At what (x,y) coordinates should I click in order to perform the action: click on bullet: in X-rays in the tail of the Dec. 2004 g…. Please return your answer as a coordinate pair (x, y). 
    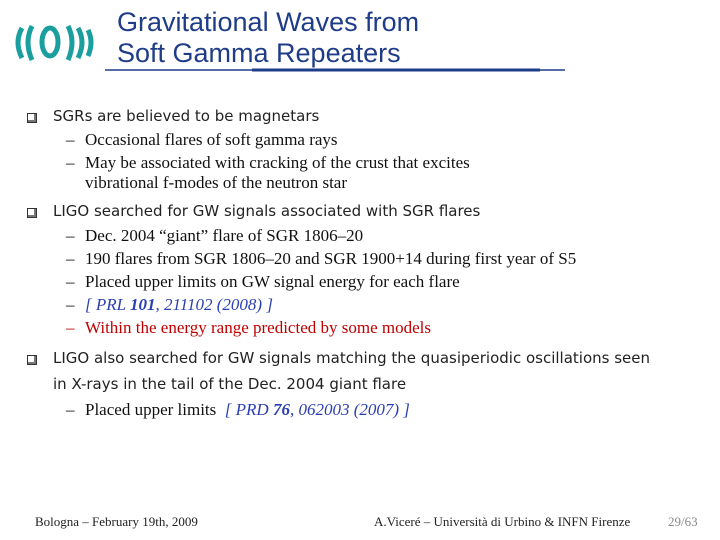
    Looking at the image, I should click on (230, 384).